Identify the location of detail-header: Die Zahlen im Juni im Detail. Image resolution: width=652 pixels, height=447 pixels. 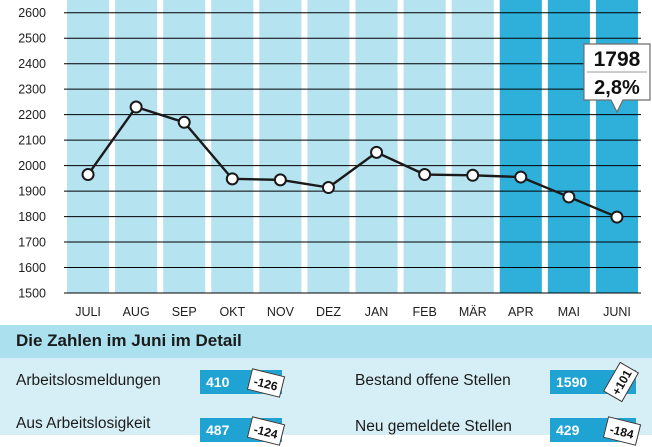
(326, 341).